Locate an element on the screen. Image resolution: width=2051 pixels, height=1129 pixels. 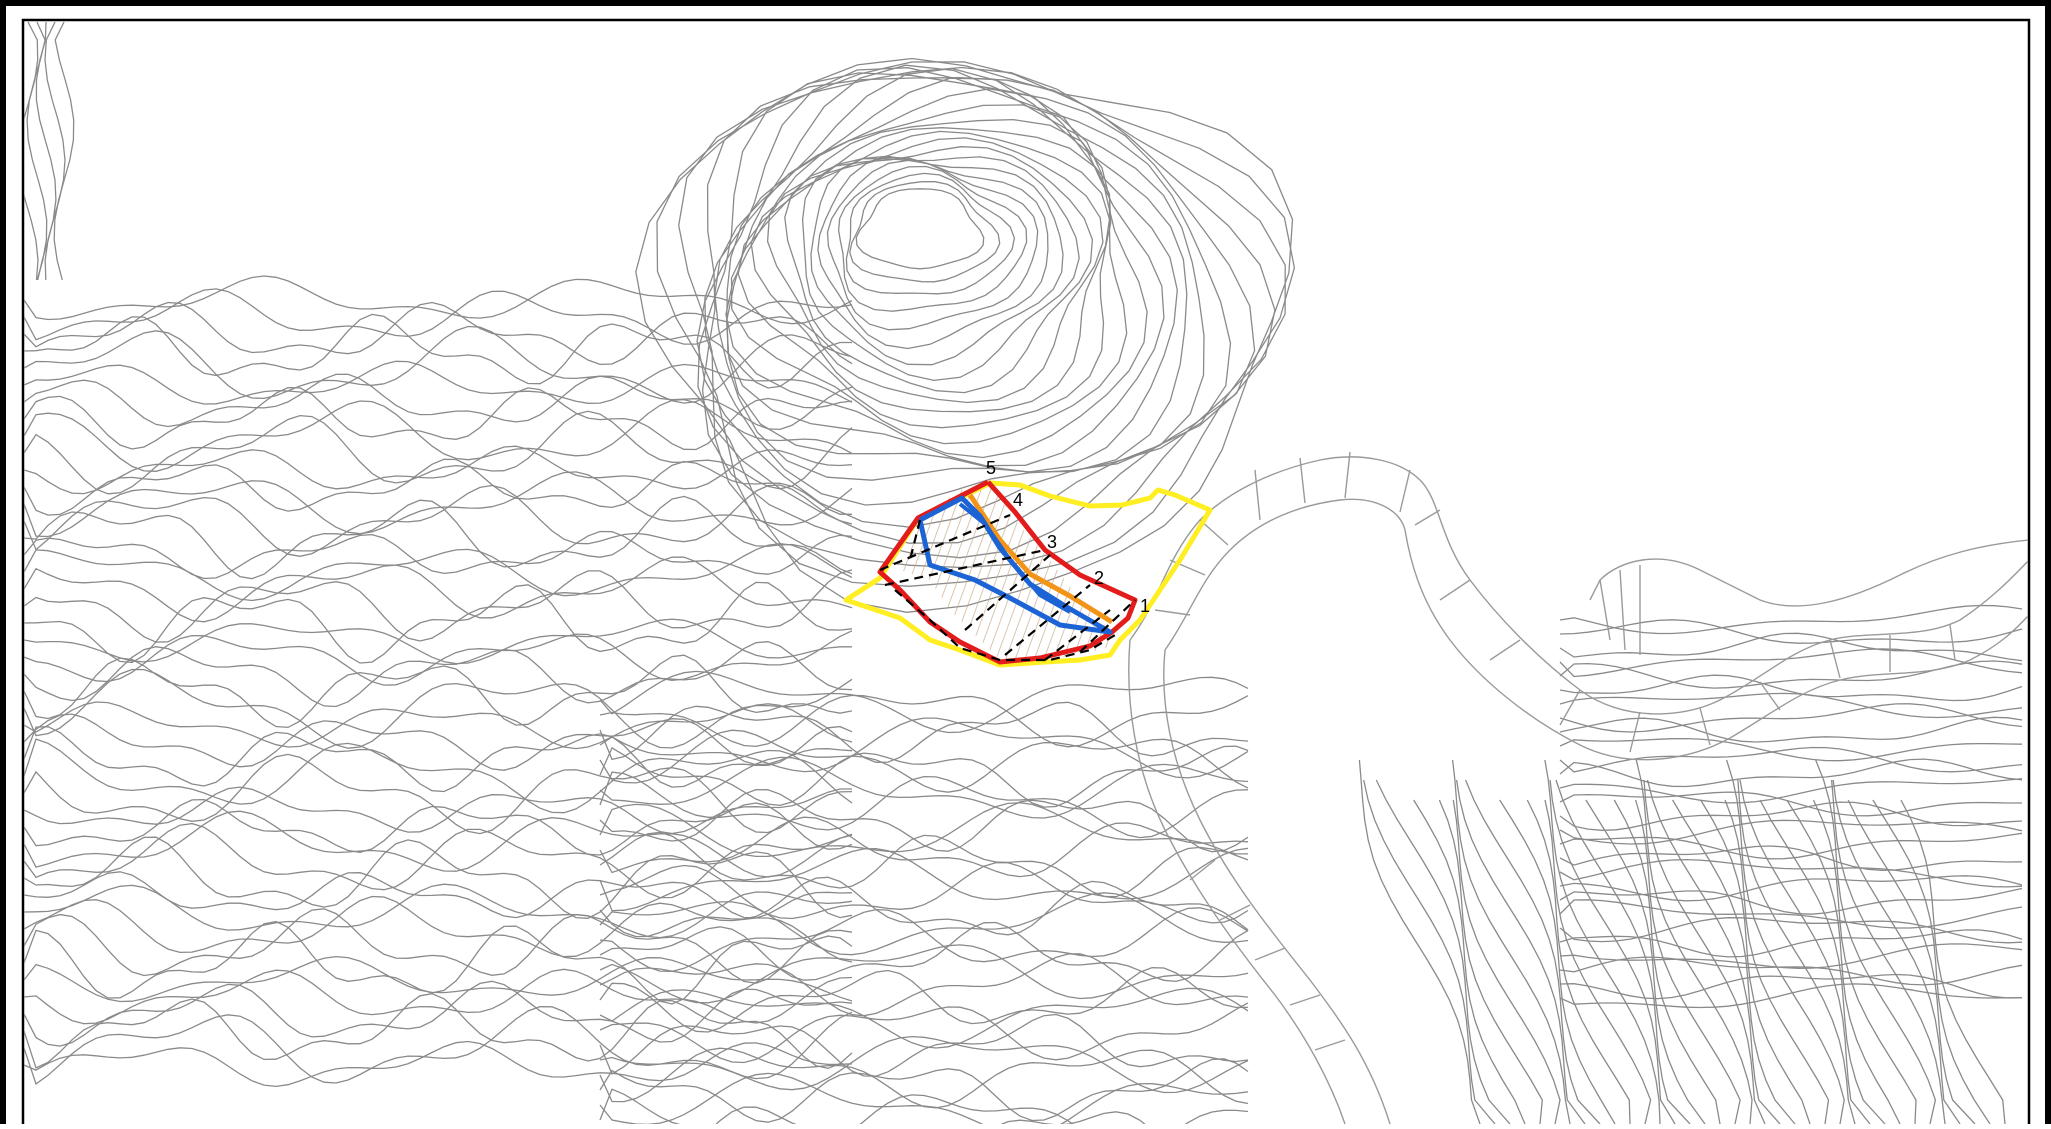
danger-zone-boundary is located at coordinates (1007, 572).